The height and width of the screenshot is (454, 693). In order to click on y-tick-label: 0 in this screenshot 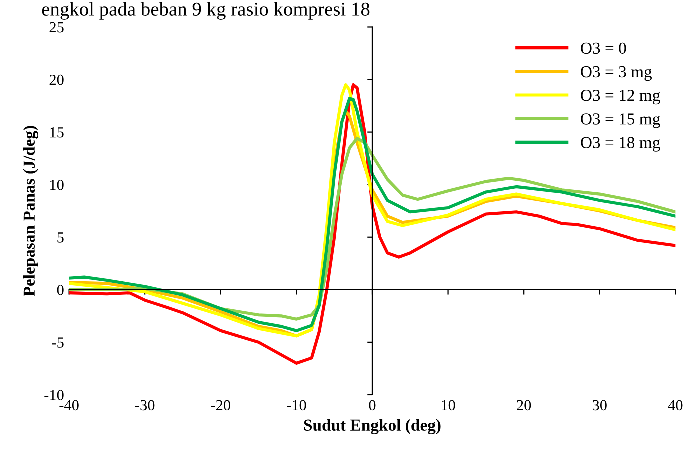, I will do `click(60, 290)`.